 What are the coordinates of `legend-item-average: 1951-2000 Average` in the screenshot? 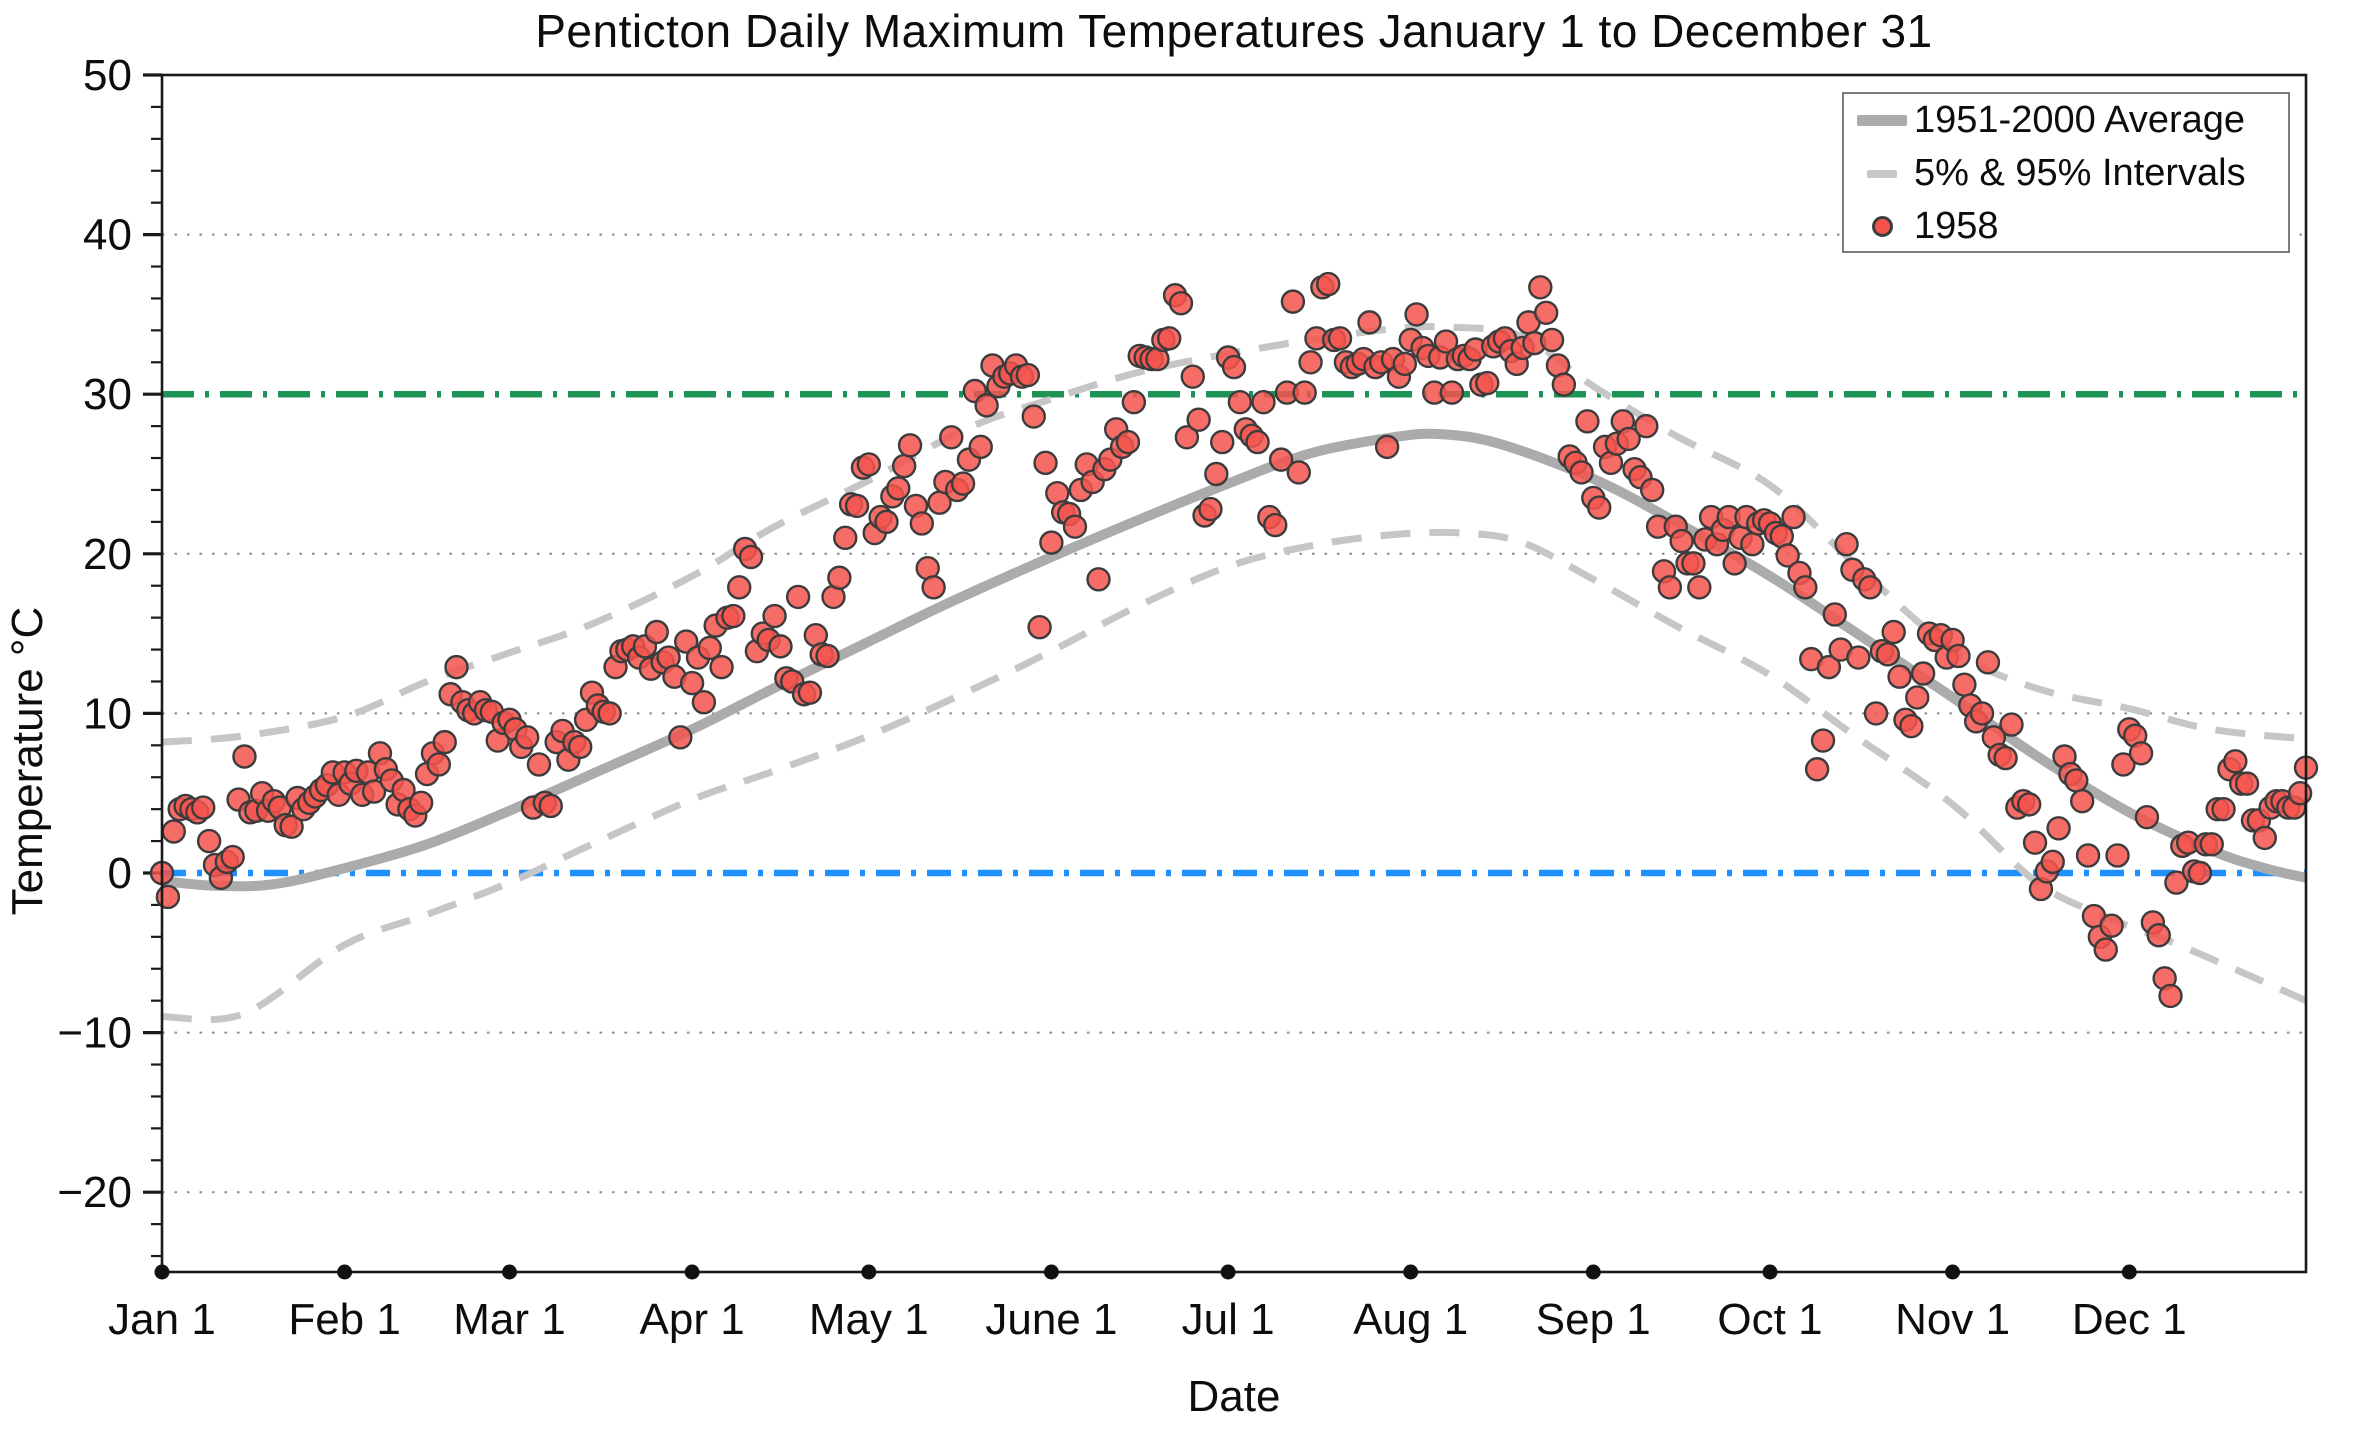 It's located at (2066, 120).